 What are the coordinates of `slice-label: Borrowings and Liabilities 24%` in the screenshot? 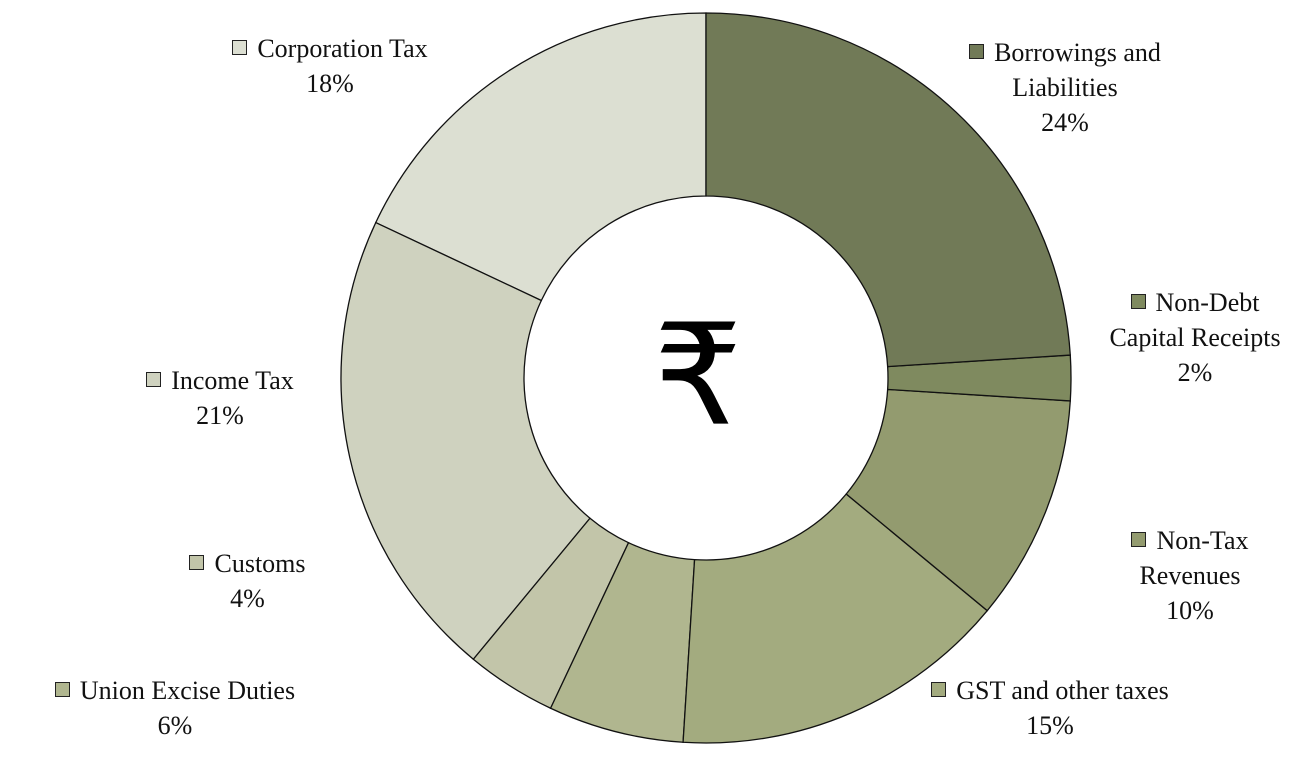 It's located at (1065, 87).